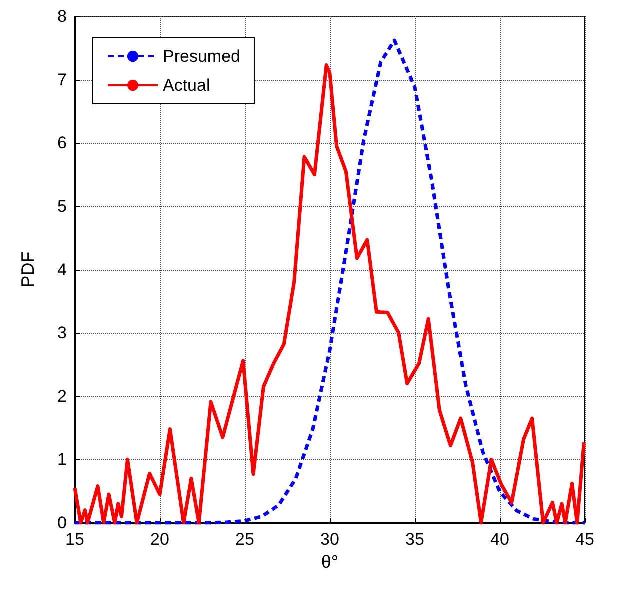 The height and width of the screenshot is (592, 636). I want to click on x-tick-label: 25, so click(245, 539).